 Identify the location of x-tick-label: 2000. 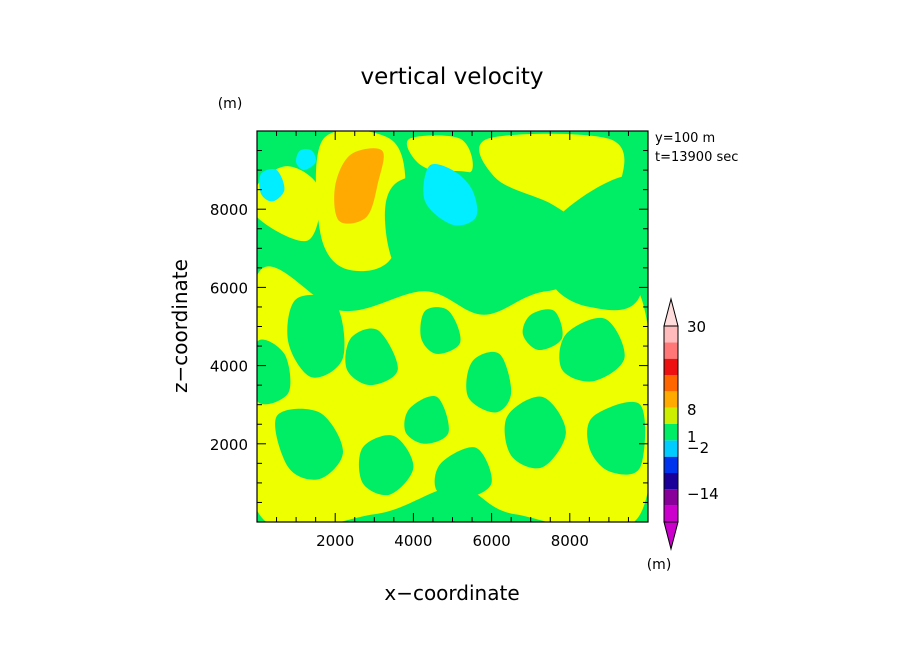
(335, 541).